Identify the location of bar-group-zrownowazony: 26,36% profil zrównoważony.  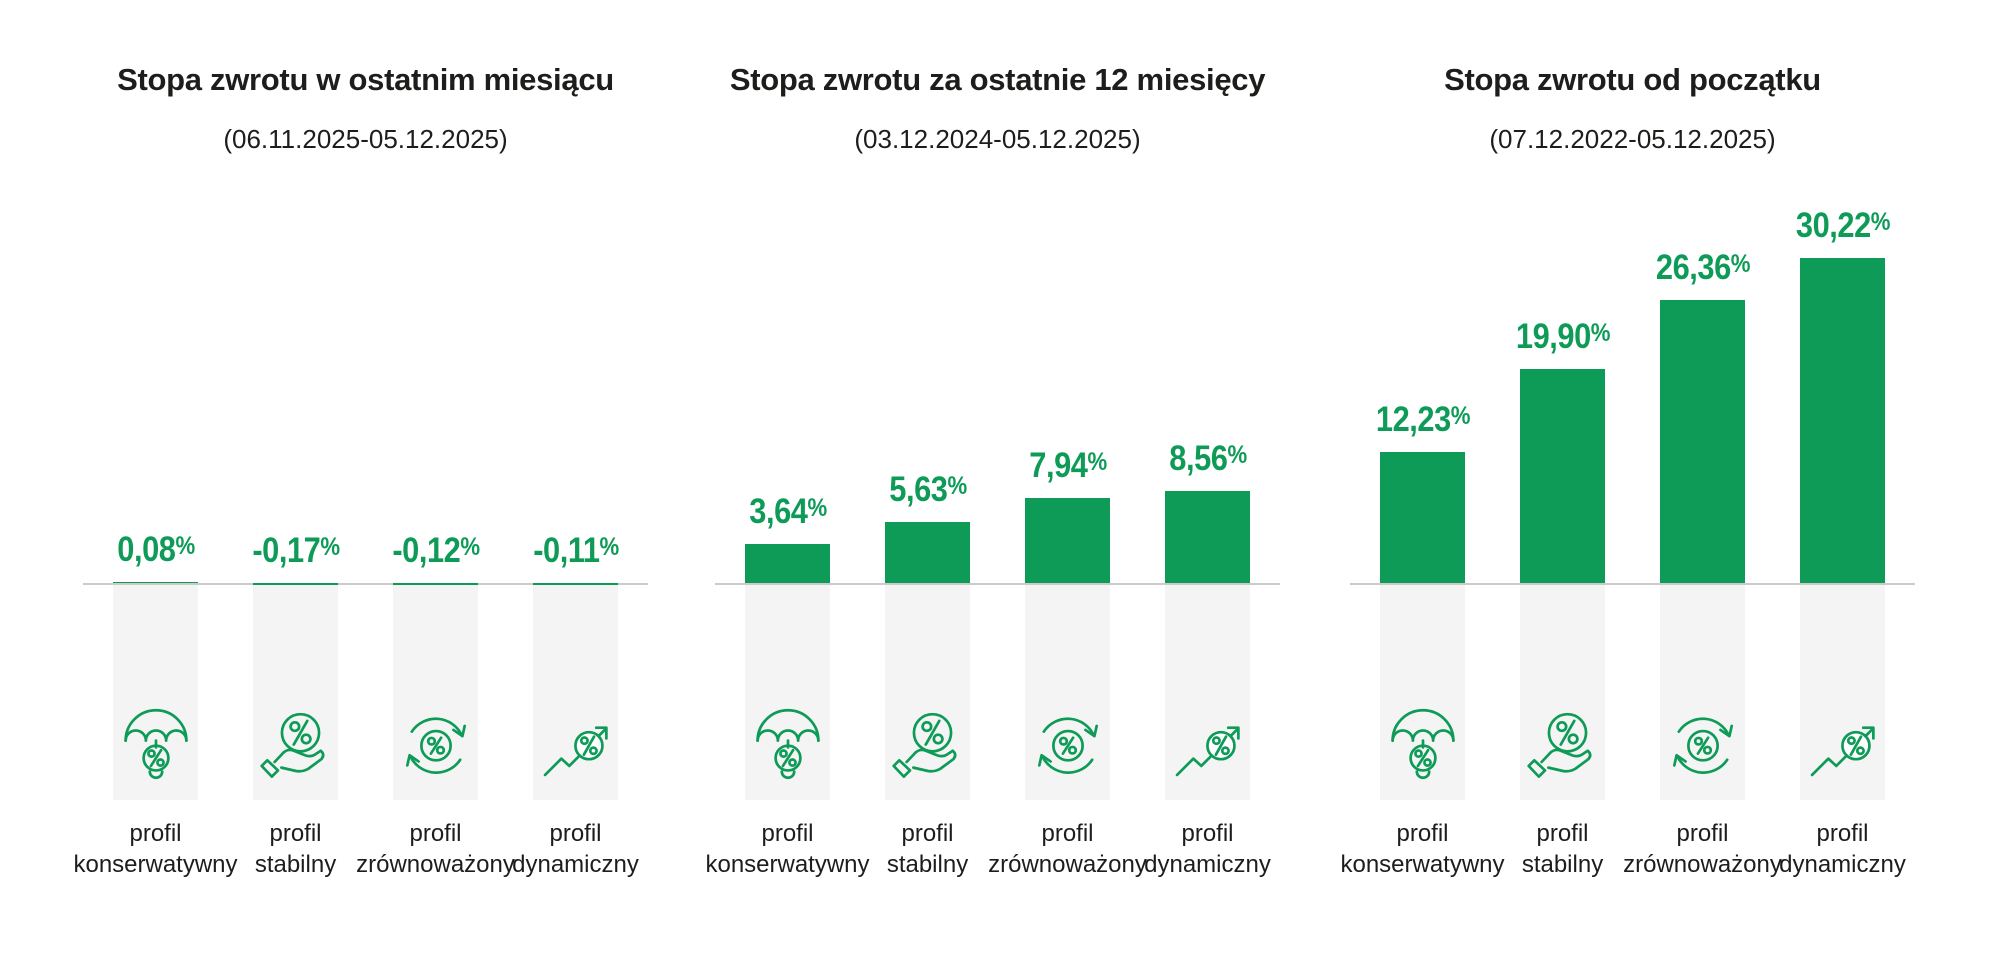
(1702, 450).